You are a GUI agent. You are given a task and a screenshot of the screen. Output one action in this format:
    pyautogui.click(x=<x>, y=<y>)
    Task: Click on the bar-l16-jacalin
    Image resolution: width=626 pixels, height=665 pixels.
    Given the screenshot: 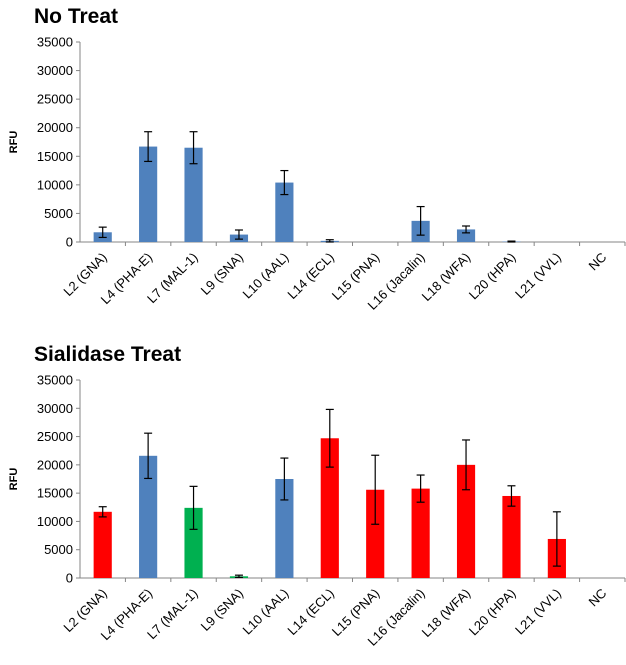 What is the action you would take?
    pyautogui.click(x=420, y=533)
    